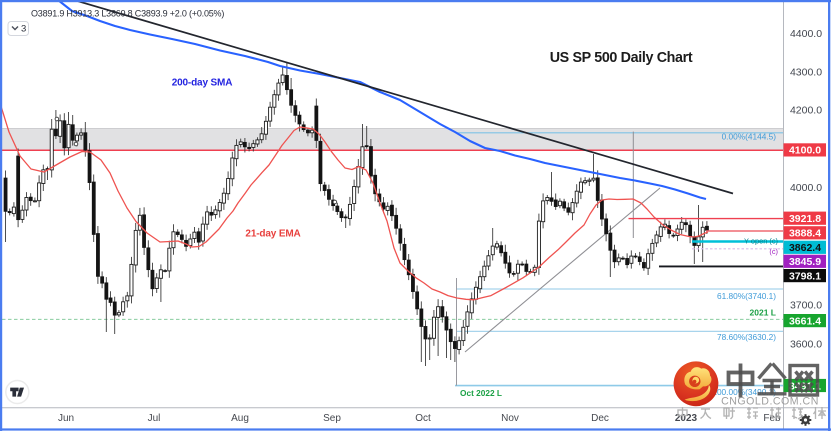 The image size is (831, 438). I want to click on svg-text: 4300.0, so click(806, 73).